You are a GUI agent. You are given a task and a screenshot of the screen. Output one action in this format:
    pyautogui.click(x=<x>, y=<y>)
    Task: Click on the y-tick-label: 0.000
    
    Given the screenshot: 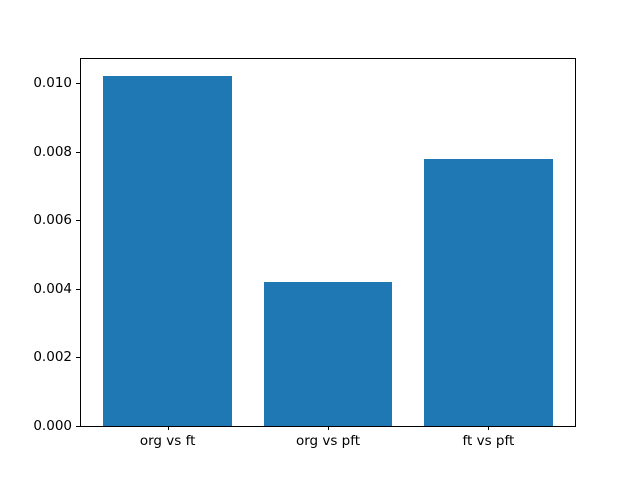 What is the action you would take?
    pyautogui.click(x=52, y=426)
    